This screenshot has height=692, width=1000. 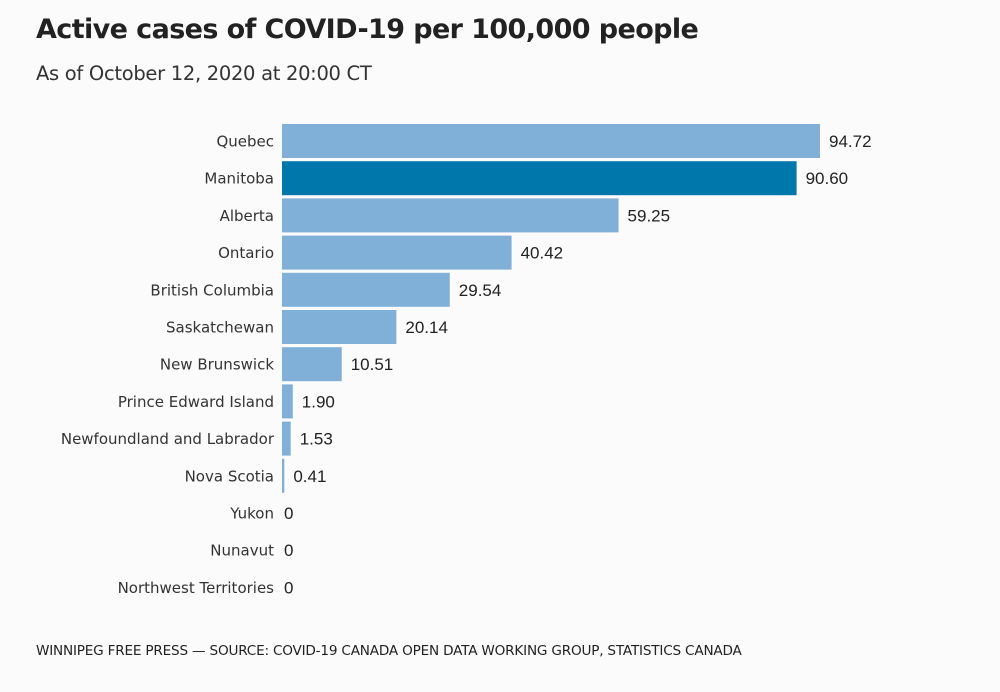 What do you see at coordinates (239, 179) in the screenshot?
I see `category-label: Manitoba` at bounding box center [239, 179].